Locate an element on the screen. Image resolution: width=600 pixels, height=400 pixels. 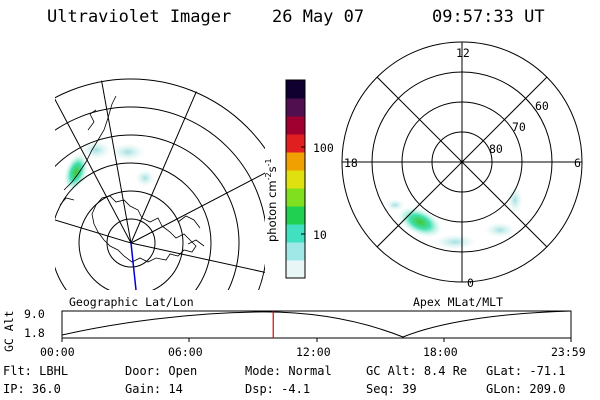
colorbar-tick-10: 10 is located at coordinates (320, 235).